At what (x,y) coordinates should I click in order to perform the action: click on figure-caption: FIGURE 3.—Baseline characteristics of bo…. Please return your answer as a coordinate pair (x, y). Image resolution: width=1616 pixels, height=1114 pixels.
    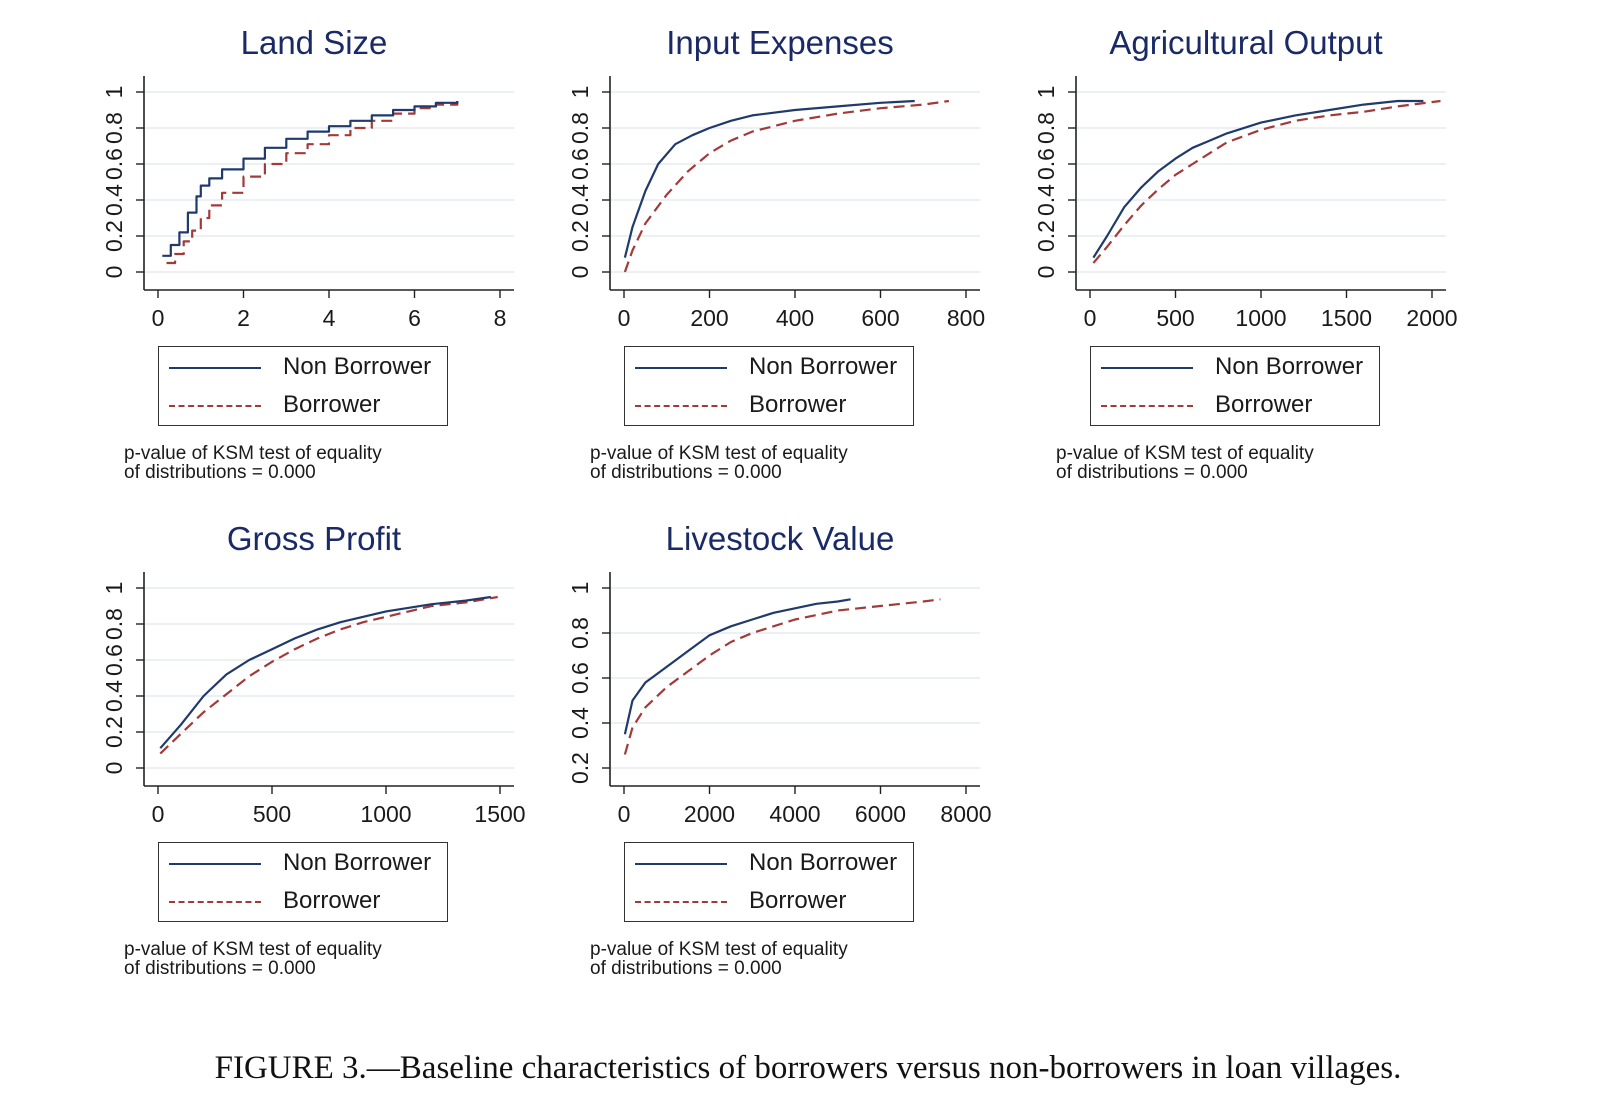
    Looking at the image, I should click on (808, 1068).